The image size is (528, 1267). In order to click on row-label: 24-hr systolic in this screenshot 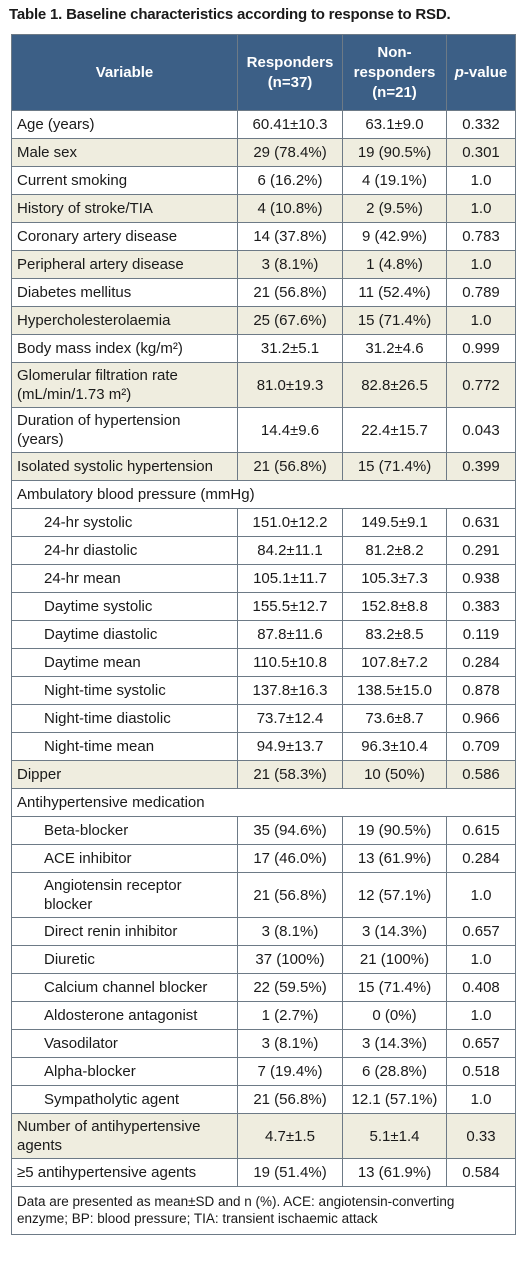, I will do `click(124, 522)`.